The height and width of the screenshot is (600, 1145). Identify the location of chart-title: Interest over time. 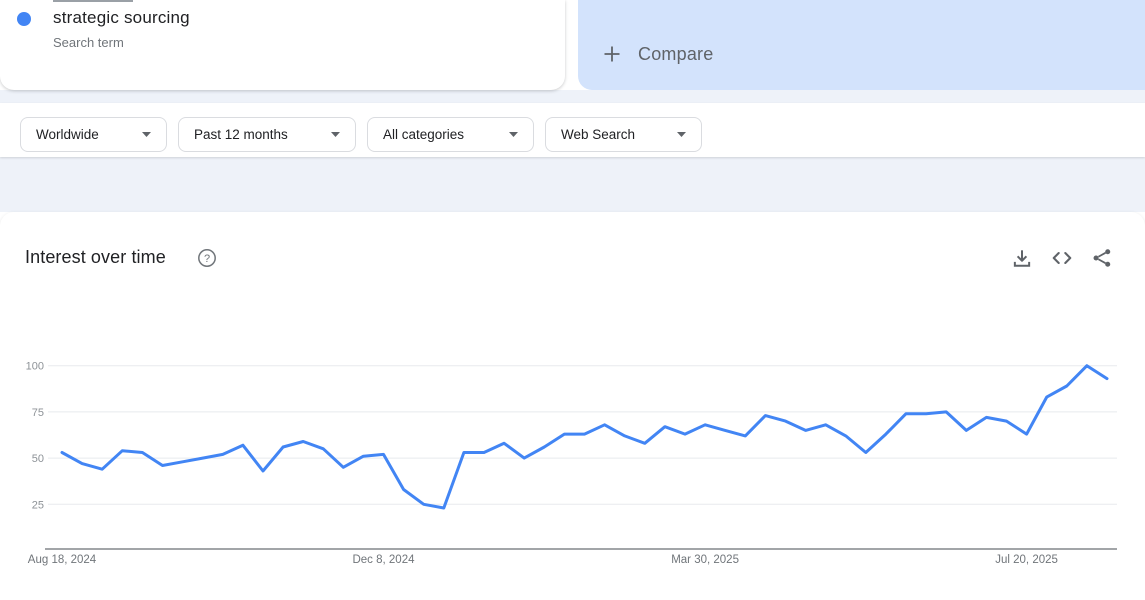
(95, 257).